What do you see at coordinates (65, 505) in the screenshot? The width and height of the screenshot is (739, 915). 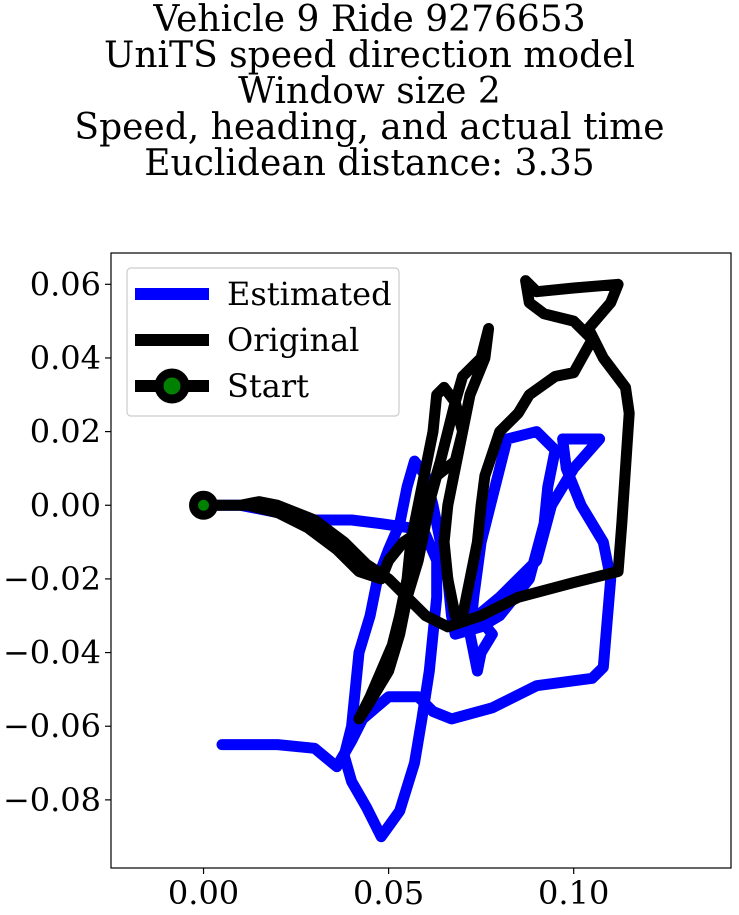 I see `y-tick-label: 0.00` at bounding box center [65, 505].